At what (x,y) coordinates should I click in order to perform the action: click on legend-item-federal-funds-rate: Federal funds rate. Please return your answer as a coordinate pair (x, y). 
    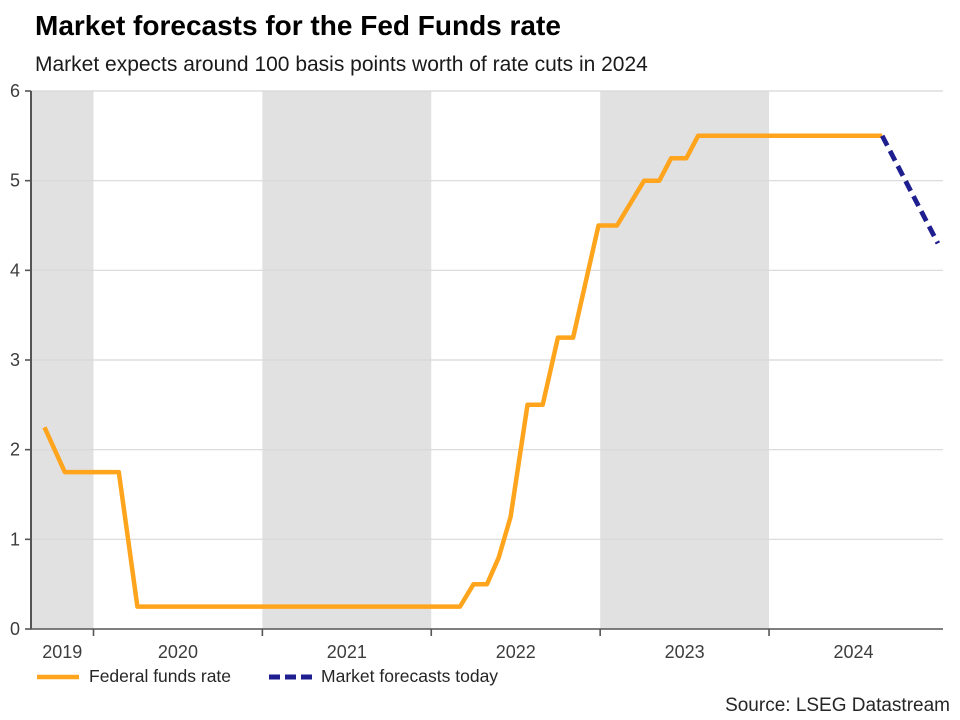
    Looking at the image, I should click on (133, 676).